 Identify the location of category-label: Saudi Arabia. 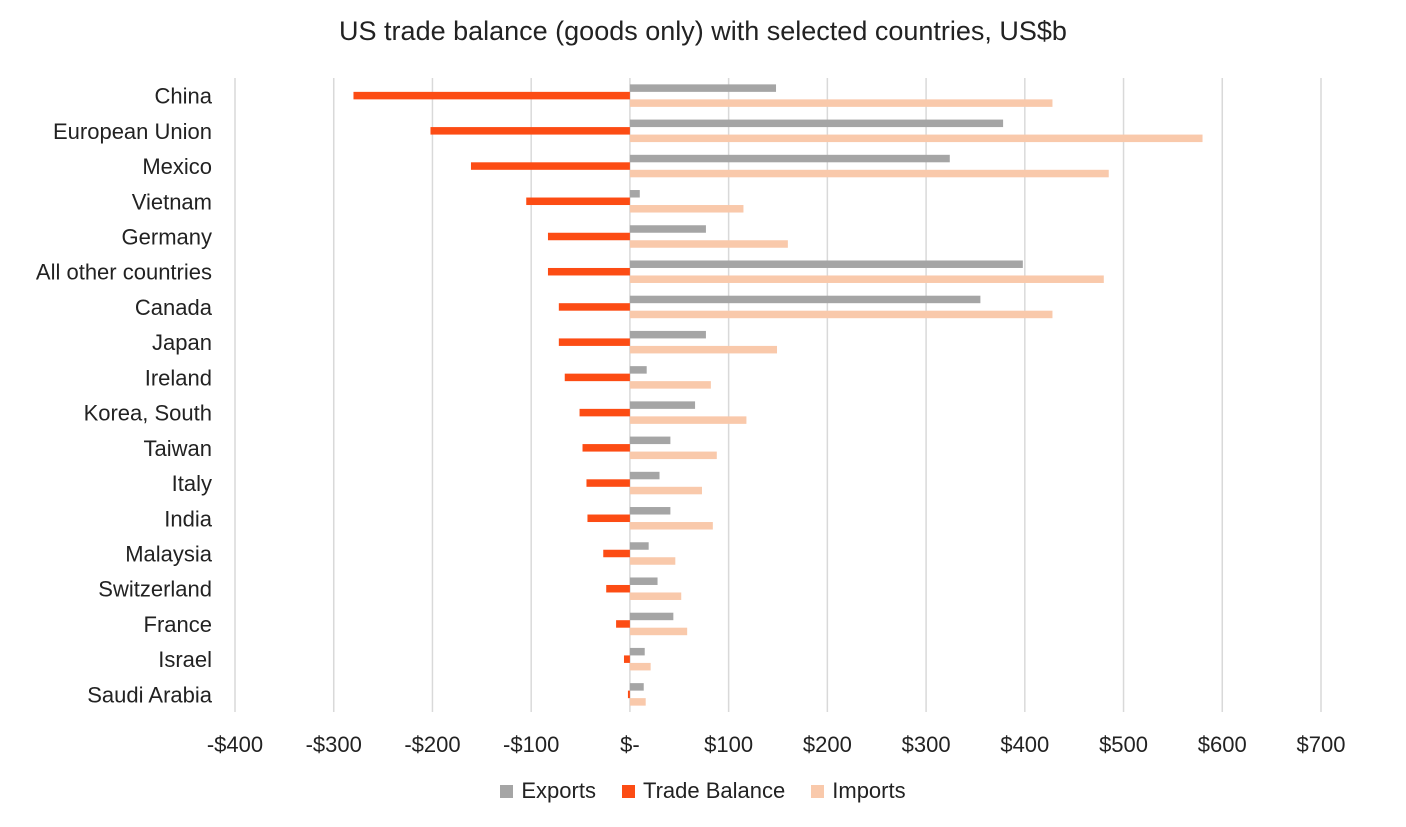
(150, 694).